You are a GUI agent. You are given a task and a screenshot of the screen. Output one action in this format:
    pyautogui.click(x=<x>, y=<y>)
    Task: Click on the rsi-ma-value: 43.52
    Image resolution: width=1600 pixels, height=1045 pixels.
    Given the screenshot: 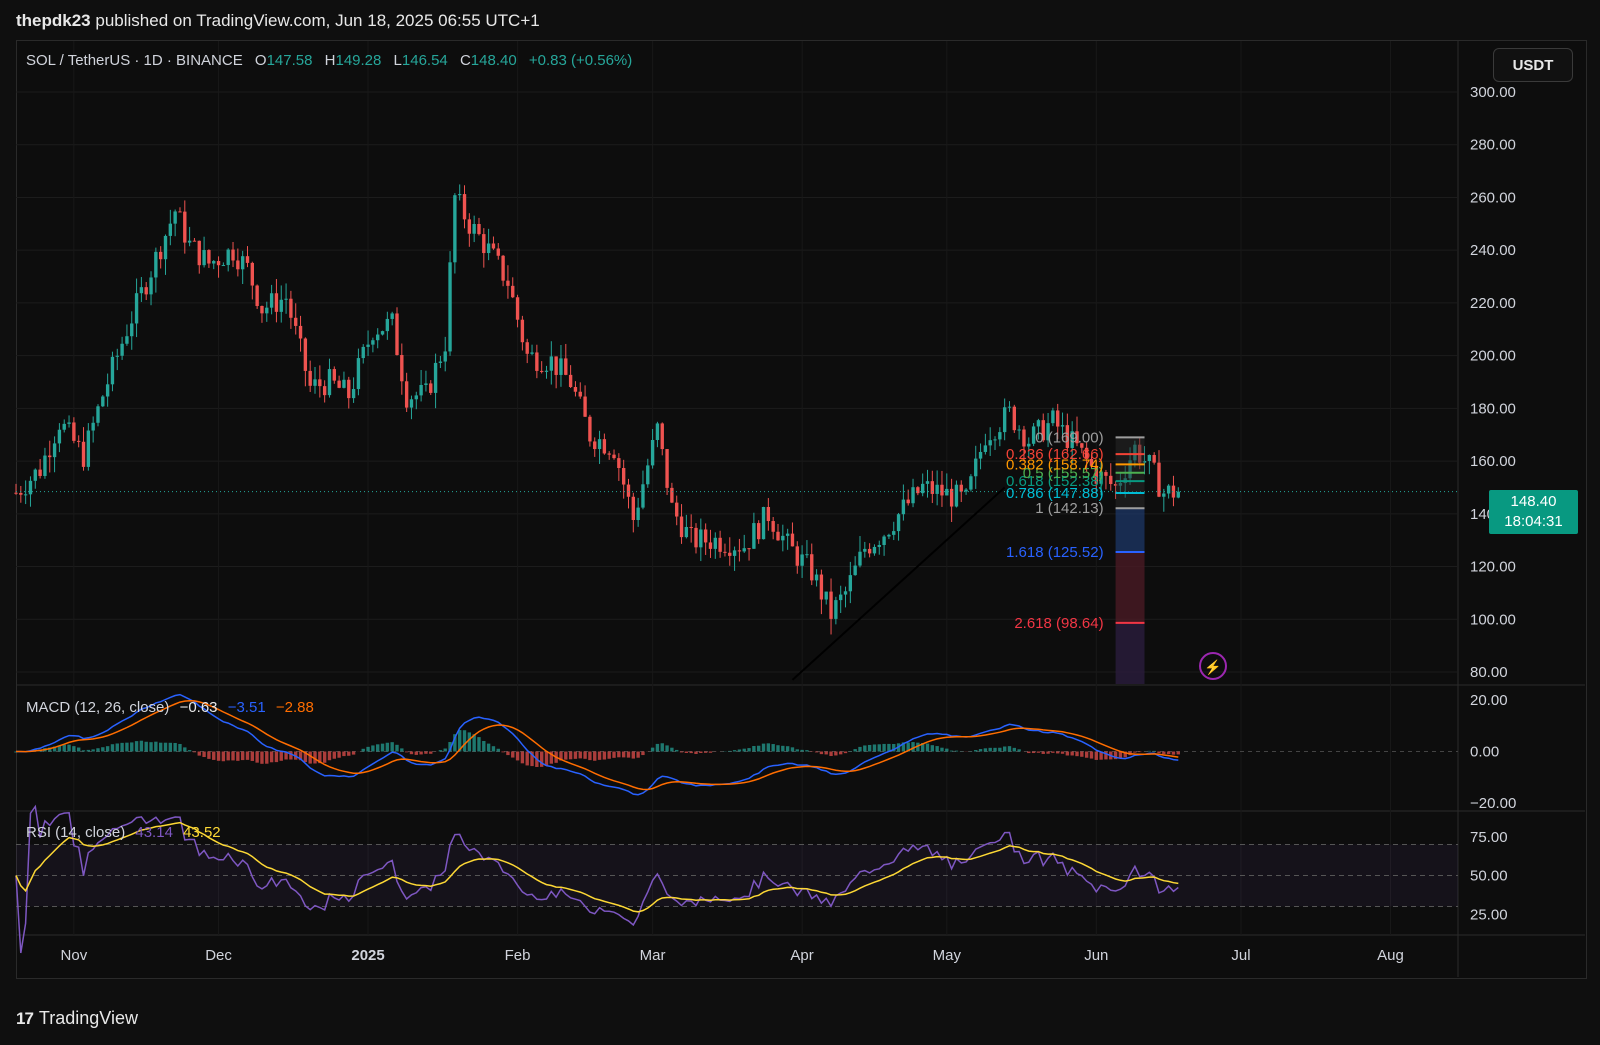 What is the action you would take?
    pyautogui.click(x=202, y=832)
    